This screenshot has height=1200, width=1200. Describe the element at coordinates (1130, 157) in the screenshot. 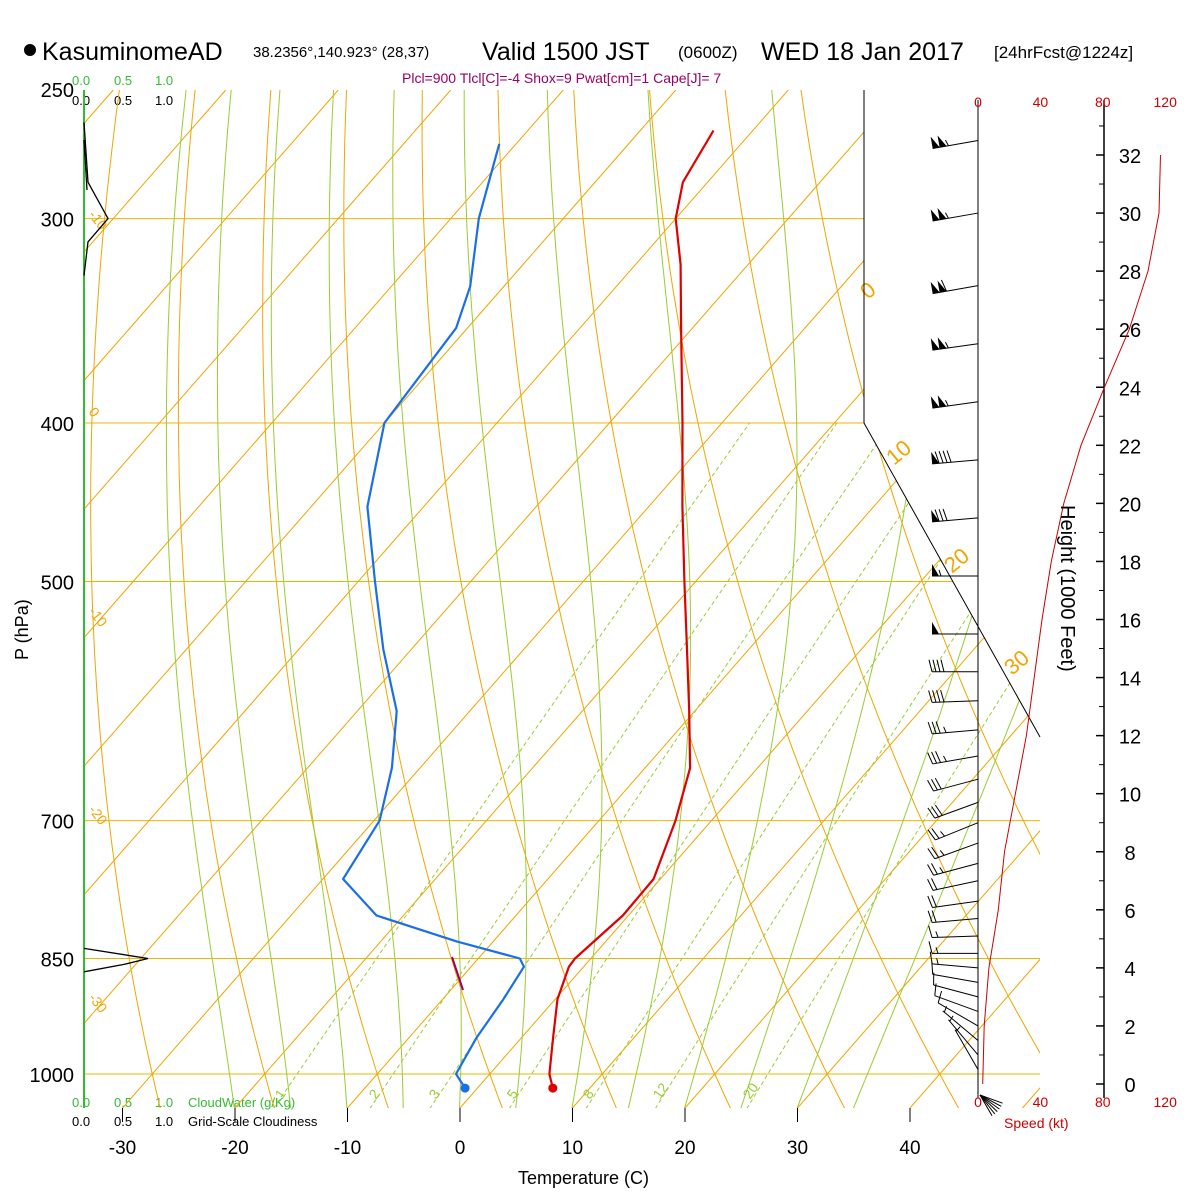

I see `height-tick-label: 32` at that location.